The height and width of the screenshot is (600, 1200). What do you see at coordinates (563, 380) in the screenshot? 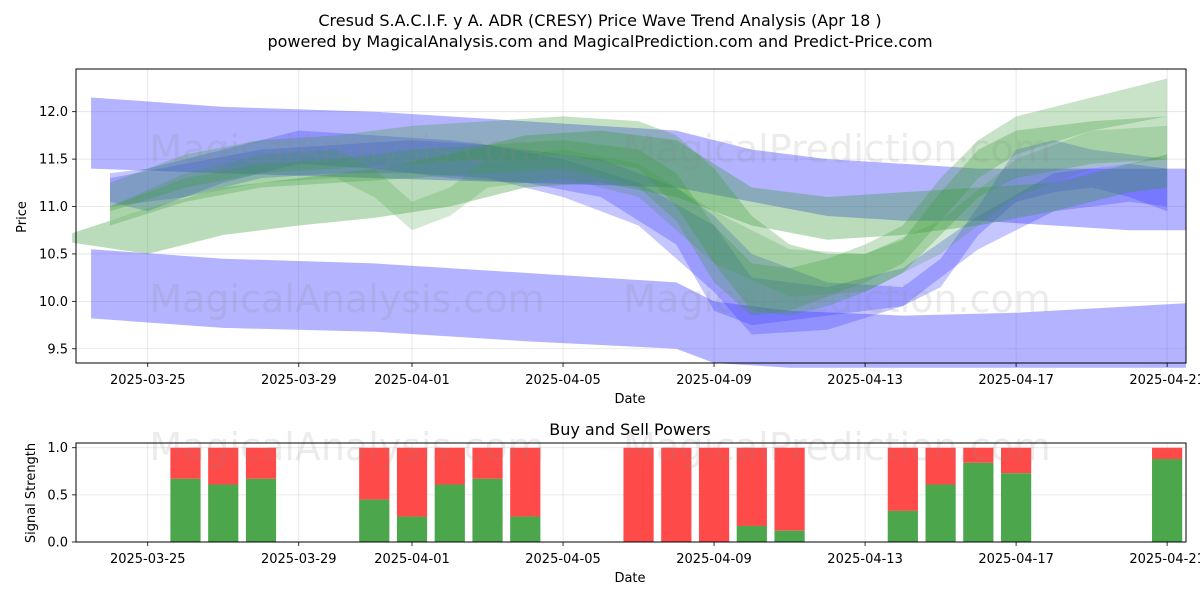
I see `price-x-tick-label: 2025-04-05` at bounding box center [563, 380].